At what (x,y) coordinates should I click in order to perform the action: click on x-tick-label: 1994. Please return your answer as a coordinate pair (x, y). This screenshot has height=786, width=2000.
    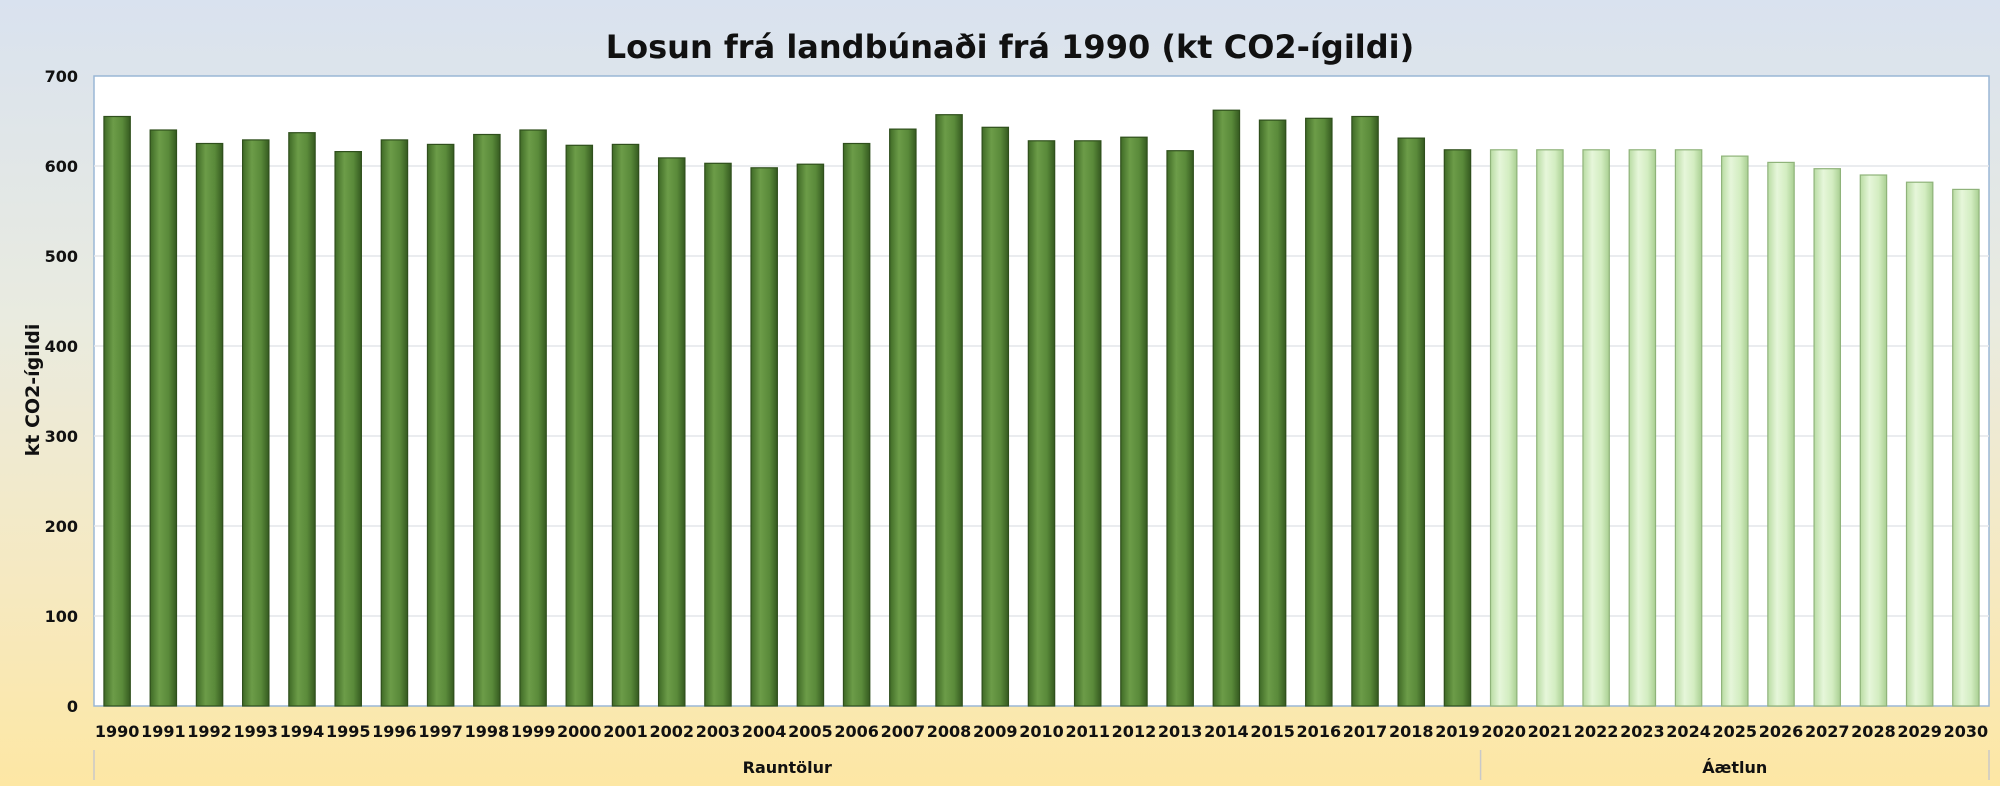
    Looking at the image, I should click on (302, 731).